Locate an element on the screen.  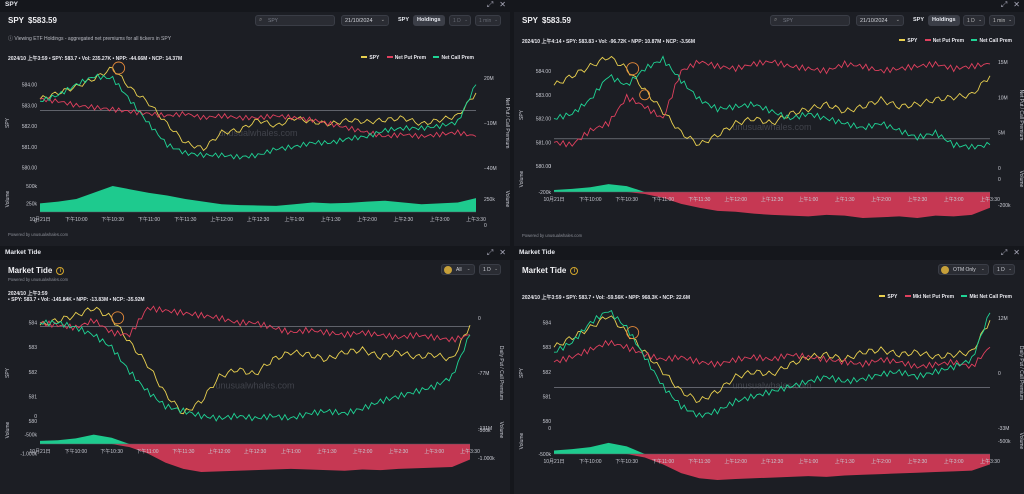
x-tick-label: 下午10:00 is located at coordinates (590, 461).